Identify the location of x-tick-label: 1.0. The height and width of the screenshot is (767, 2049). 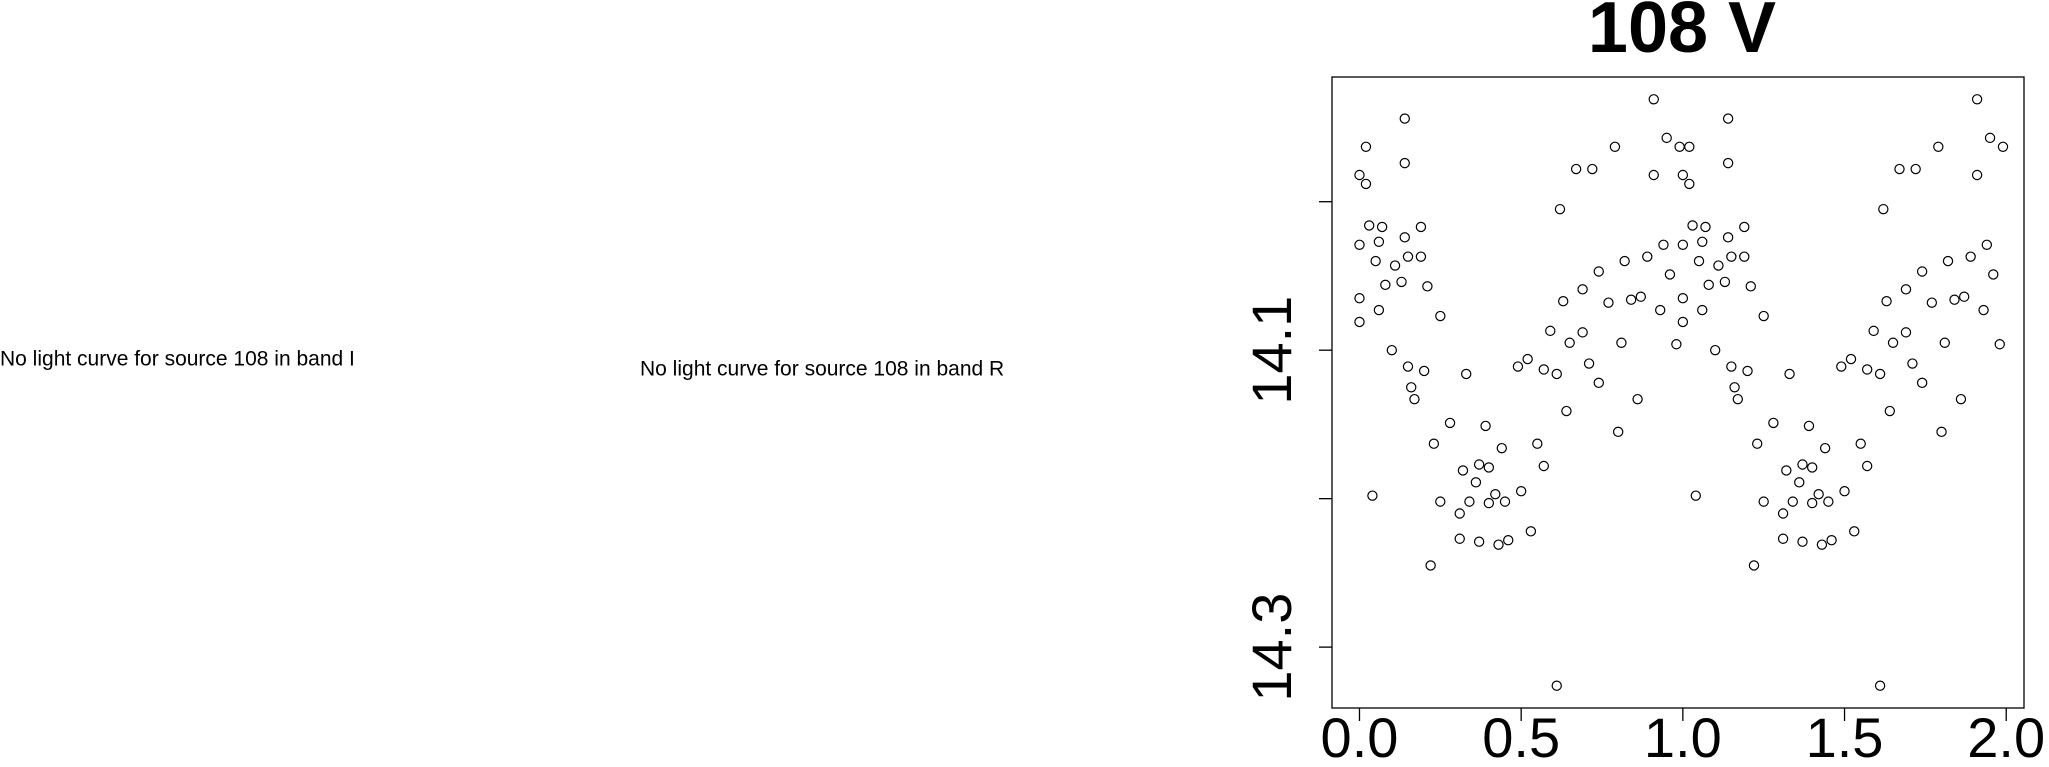
(1683, 736).